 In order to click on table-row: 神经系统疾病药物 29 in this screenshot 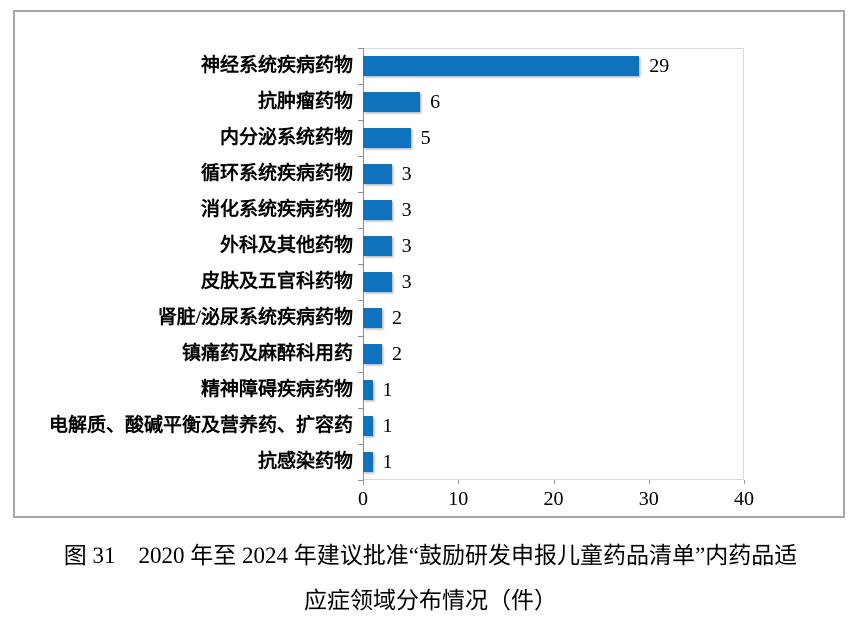, I will do `click(429, 66)`.